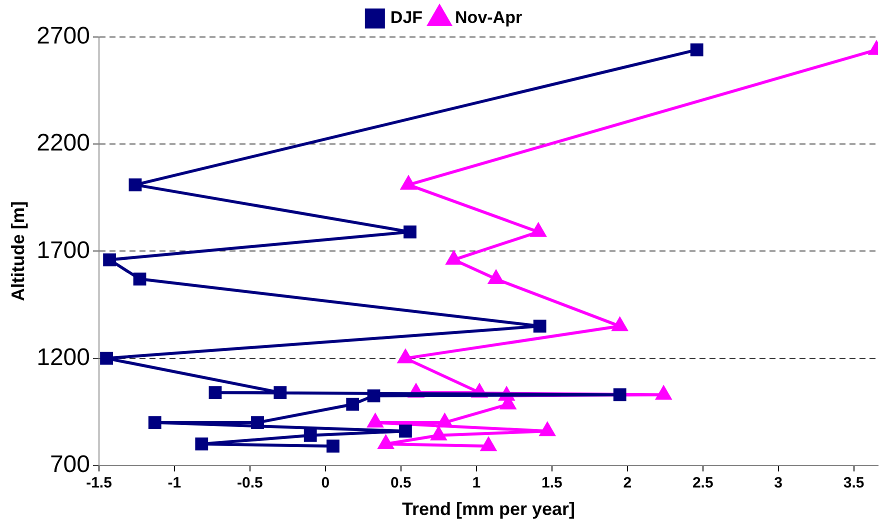 The width and height of the screenshot is (888, 525). I want to click on x-tick-label: -0.5, so click(250, 483).